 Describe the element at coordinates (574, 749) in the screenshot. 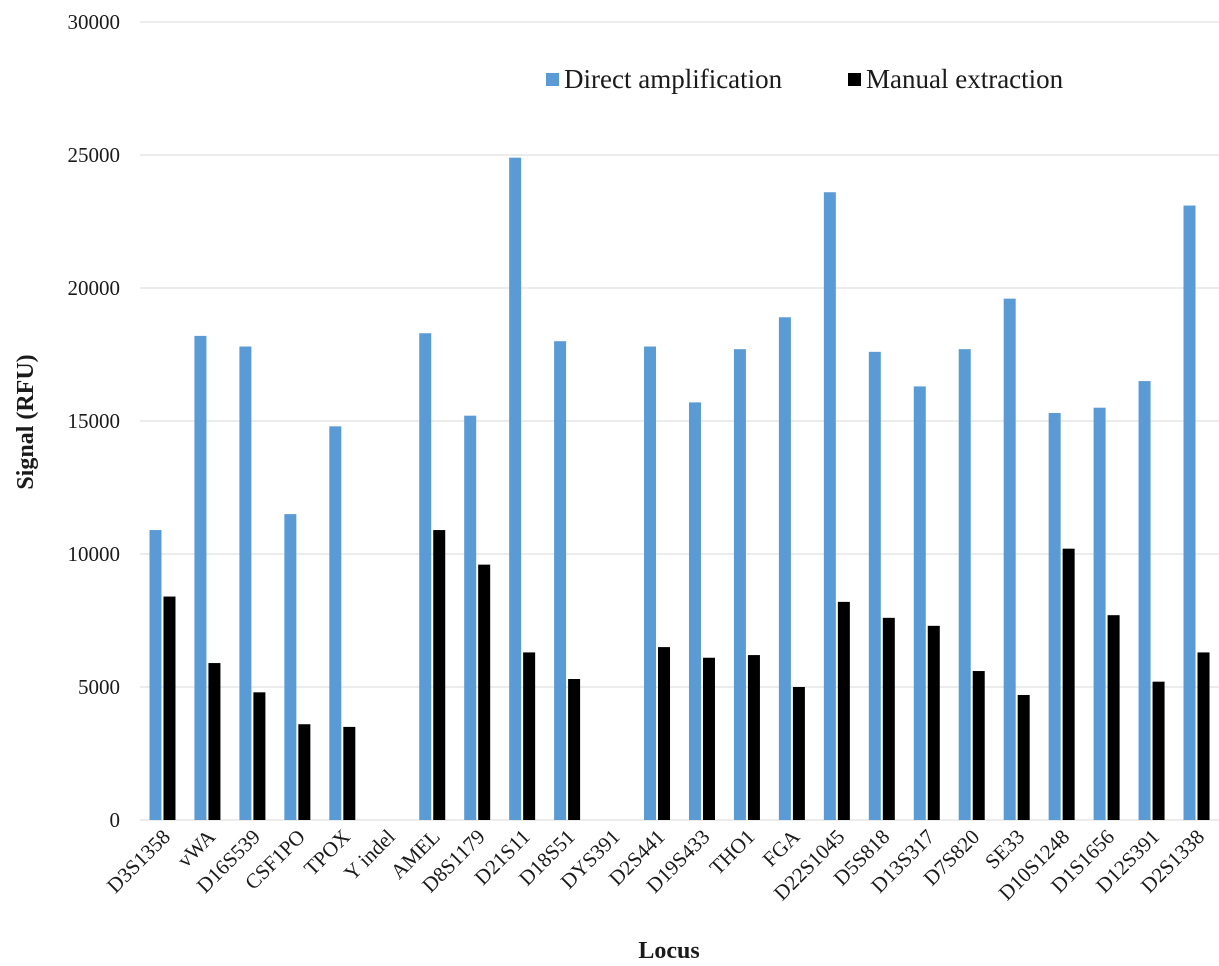

I see `bar-manual-extraction-d18s51` at that location.